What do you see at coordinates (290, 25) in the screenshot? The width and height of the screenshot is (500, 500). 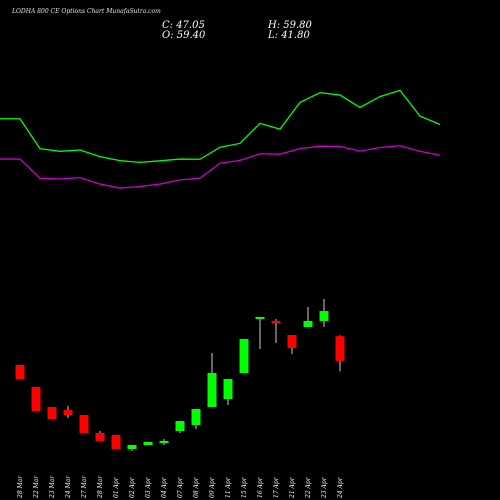 I see `high-value: H: 59.80` at bounding box center [290, 25].